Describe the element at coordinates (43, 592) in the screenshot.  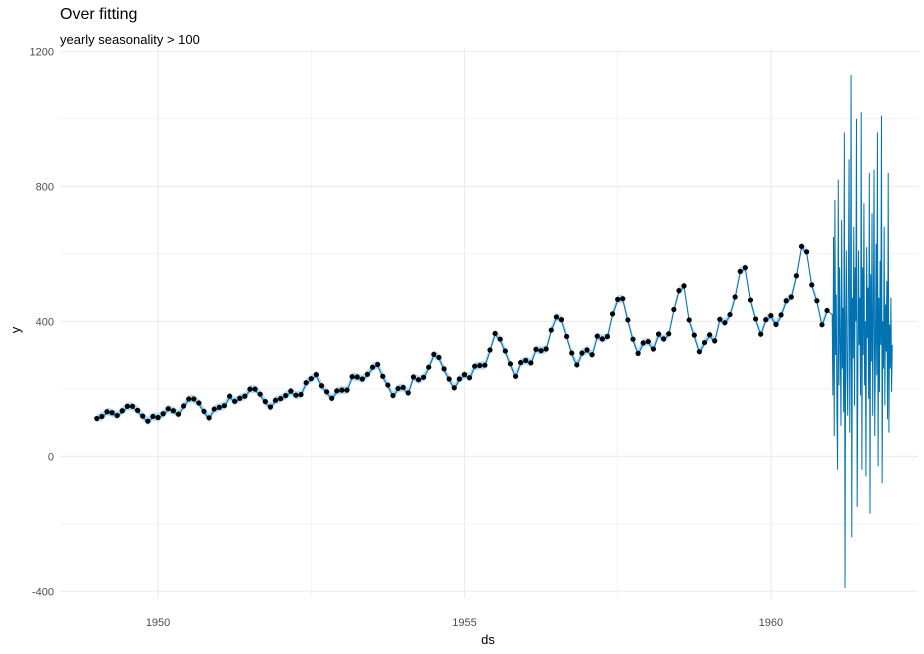
I see `y-tick-label: -400` at that location.